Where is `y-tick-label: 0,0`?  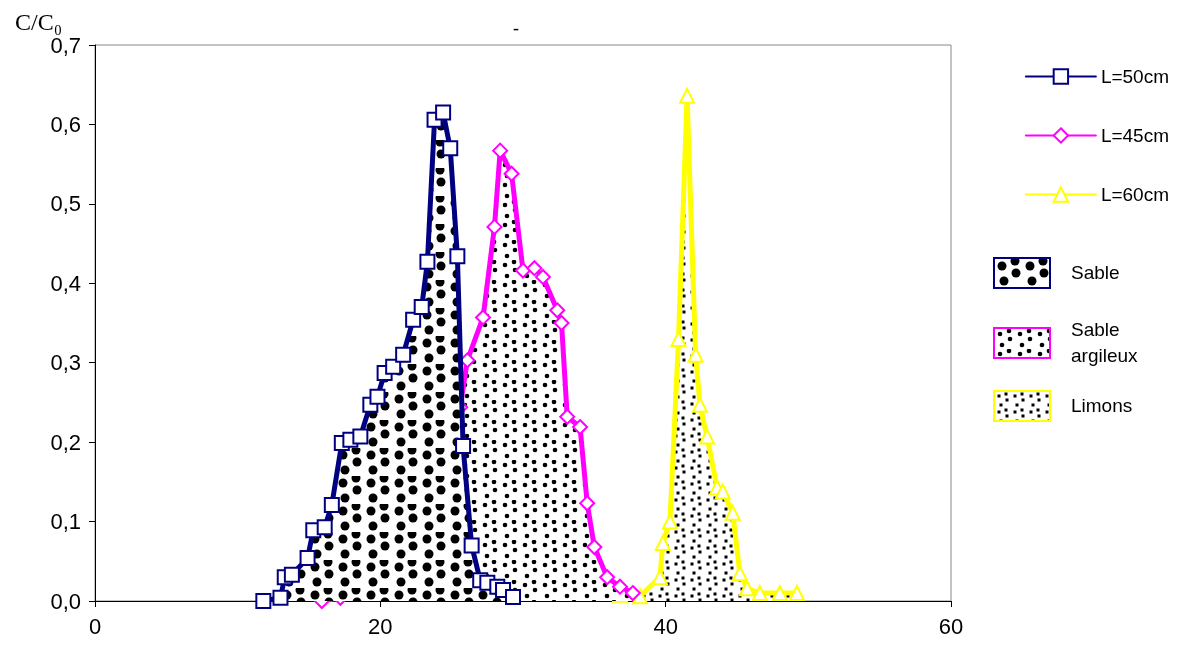 y-tick-label: 0,0 is located at coordinates (65, 601).